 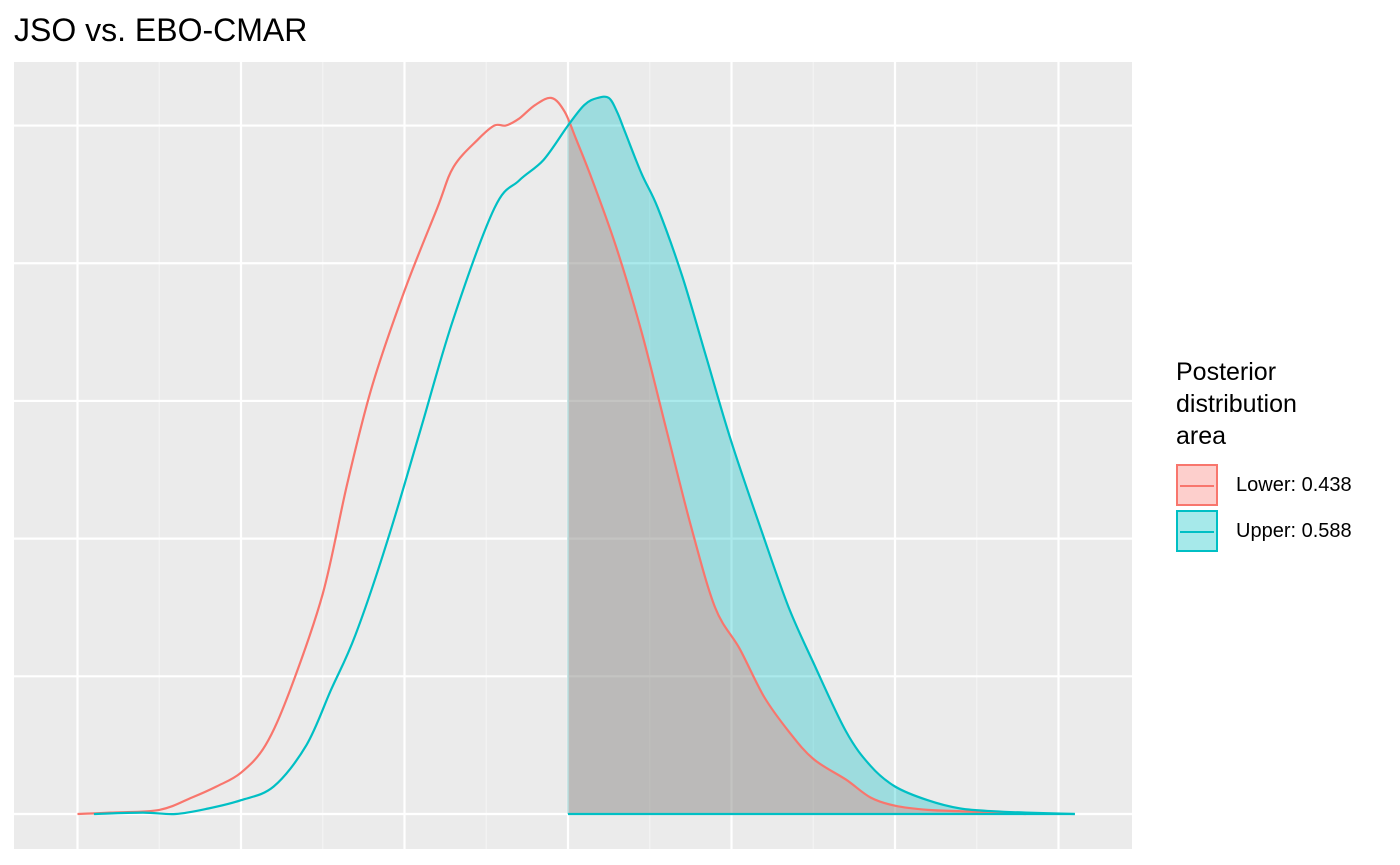 What do you see at coordinates (1197, 485) in the screenshot?
I see `legend-key-lower` at bounding box center [1197, 485].